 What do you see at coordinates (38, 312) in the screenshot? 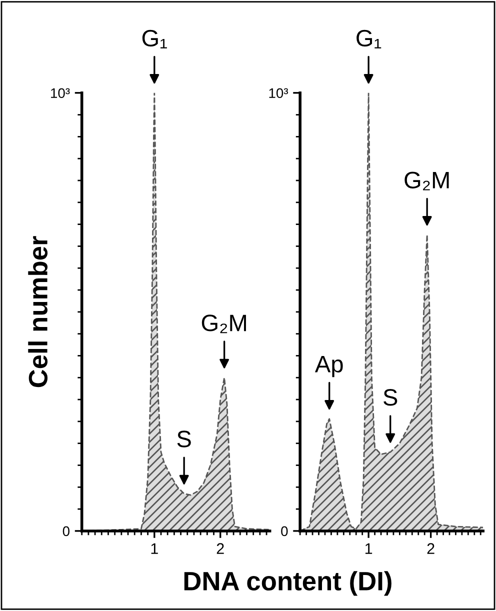
I see `y-axis-title: Cell number` at bounding box center [38, 312].